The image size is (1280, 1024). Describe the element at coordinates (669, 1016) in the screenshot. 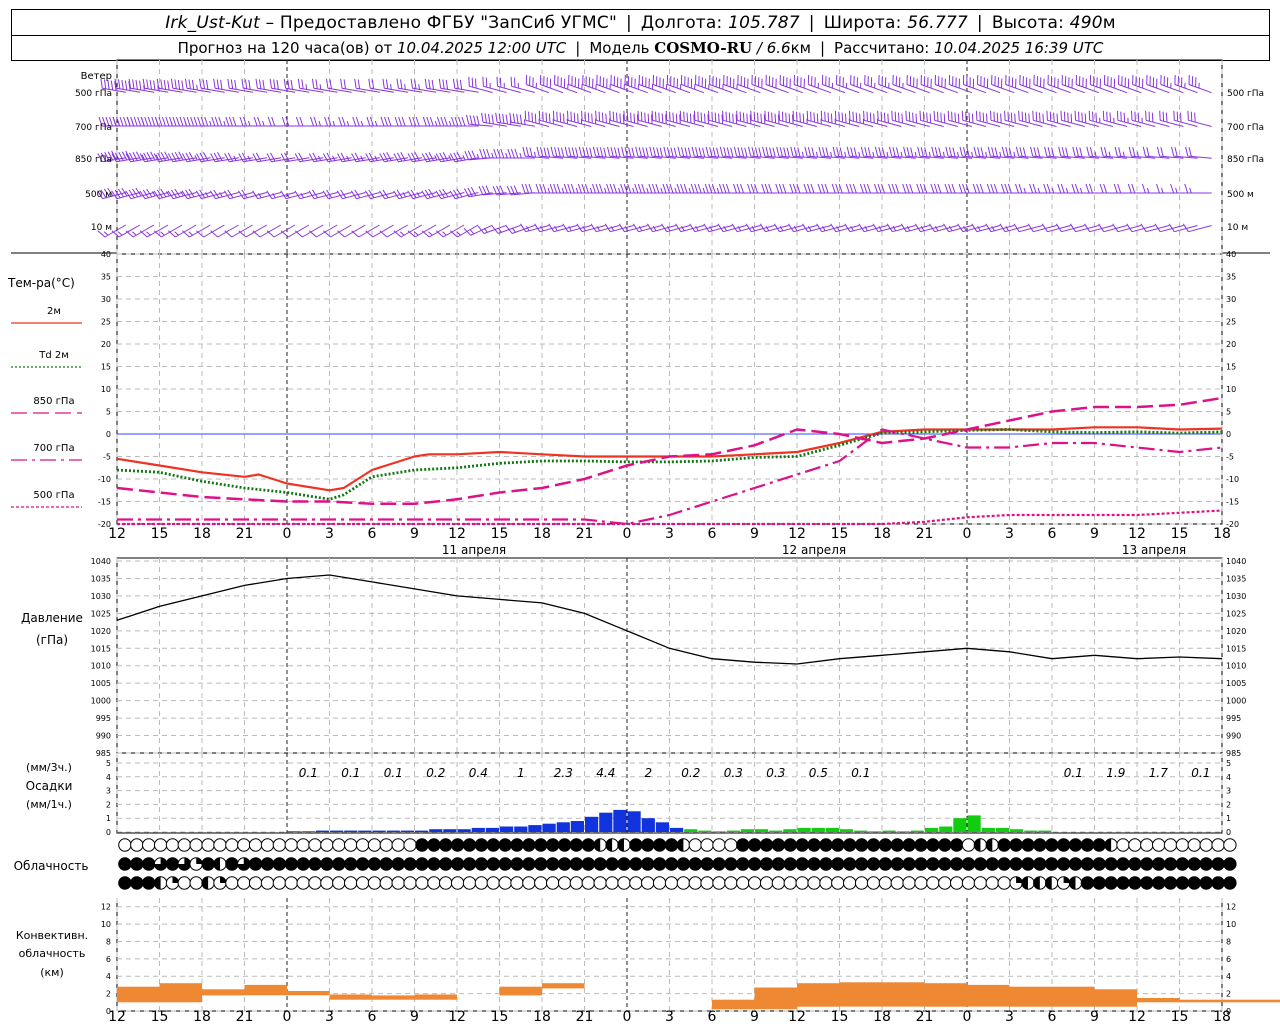

I see `hour-label-bottom: 3` at that location.